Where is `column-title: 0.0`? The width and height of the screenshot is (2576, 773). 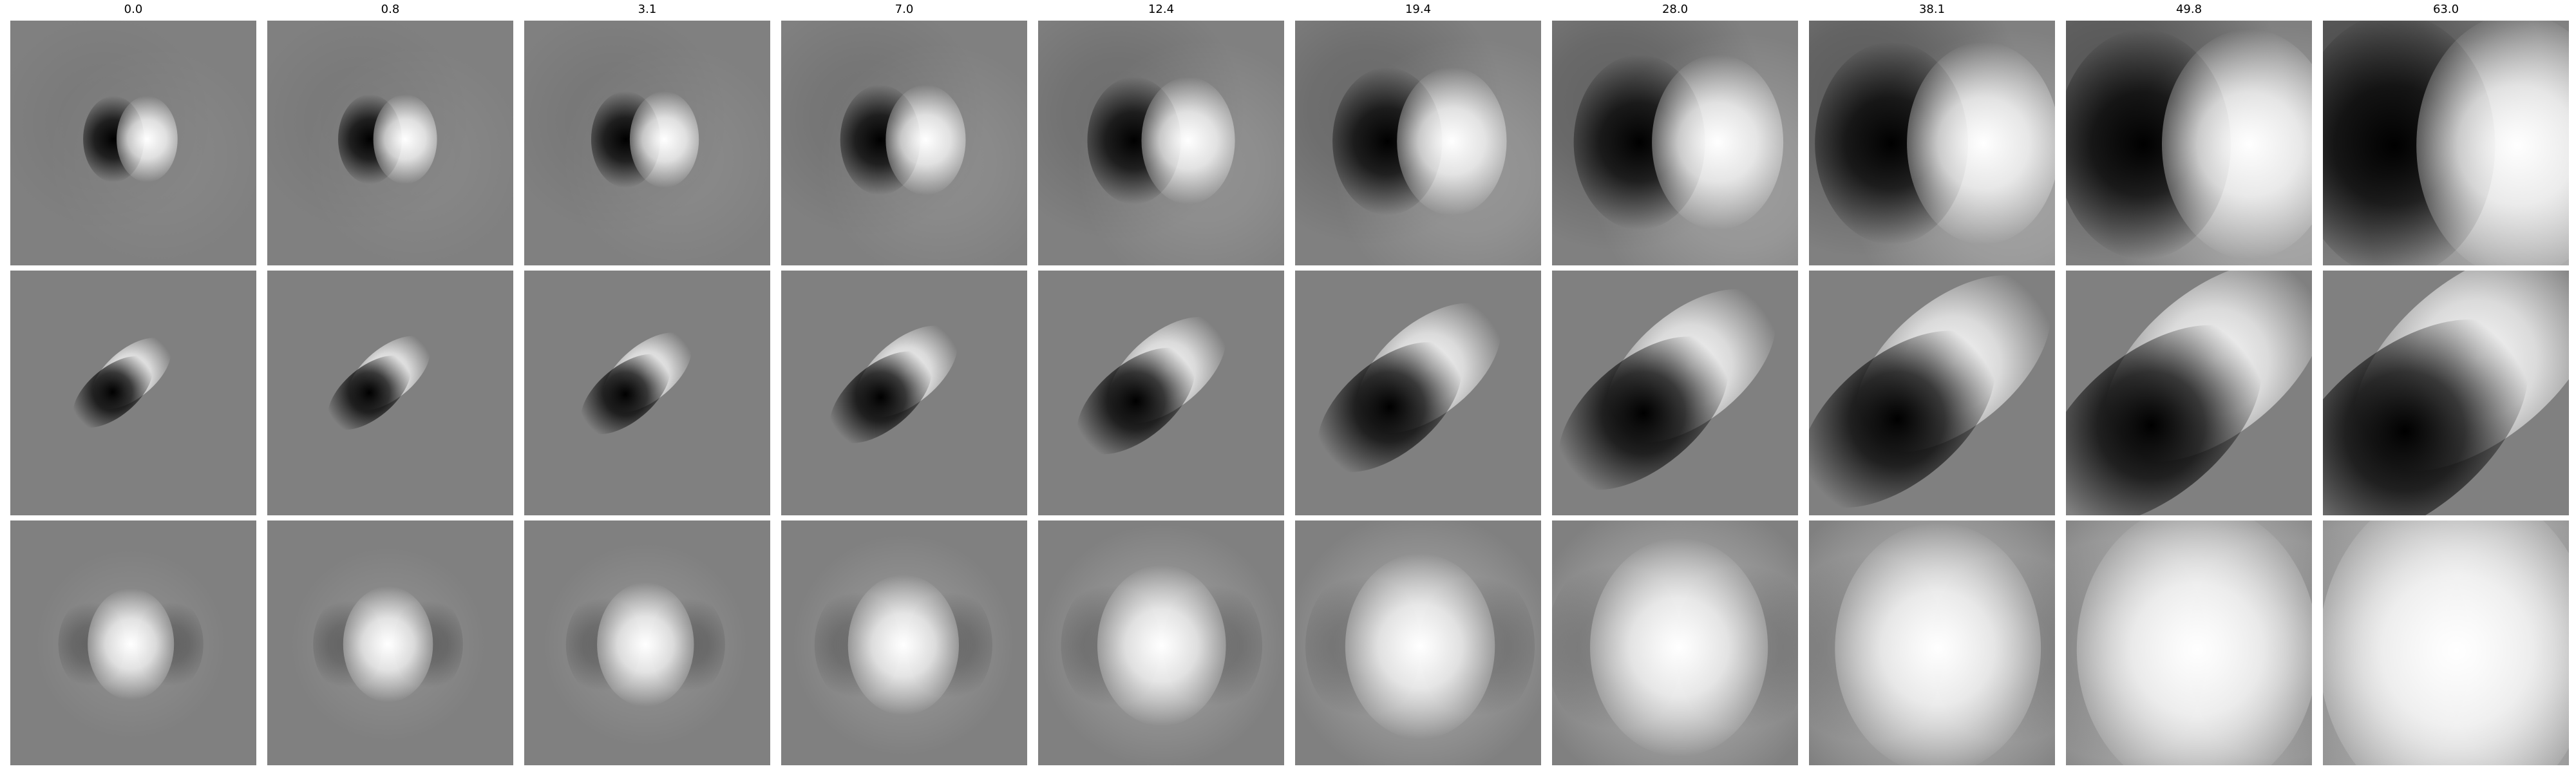
column-title: 0.0 is located at coordinates (133, 9).